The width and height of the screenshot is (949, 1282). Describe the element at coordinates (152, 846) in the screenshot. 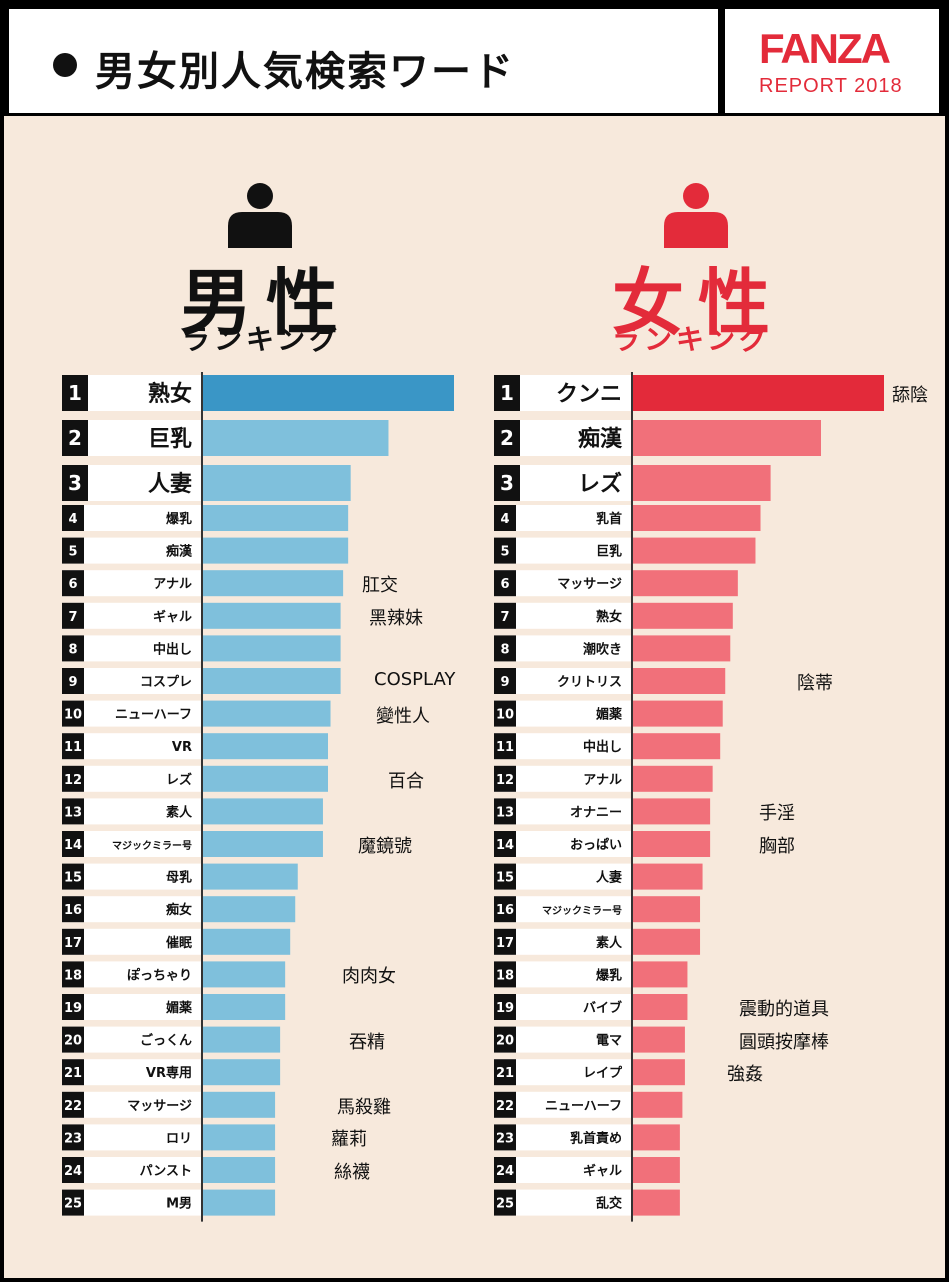

I see `male-category-label: マジックミラー号` at that location.